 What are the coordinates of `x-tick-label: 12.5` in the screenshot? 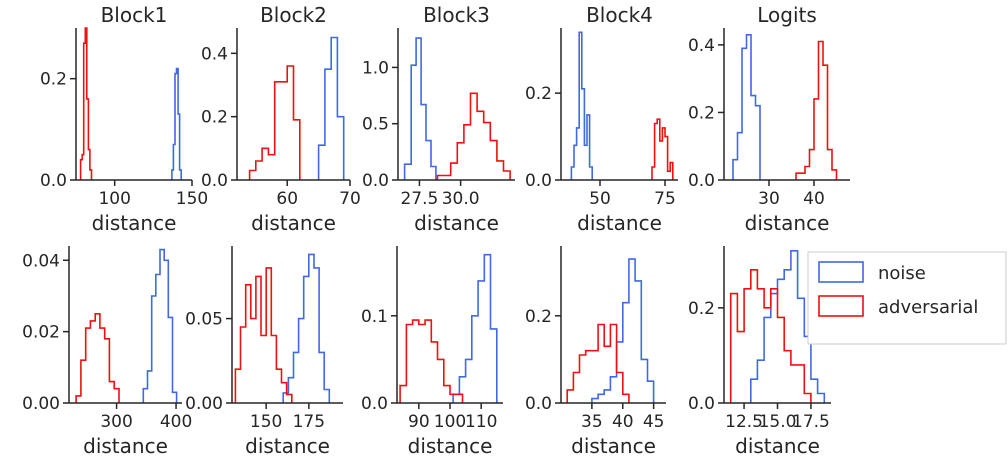 It's located at (744, 422).